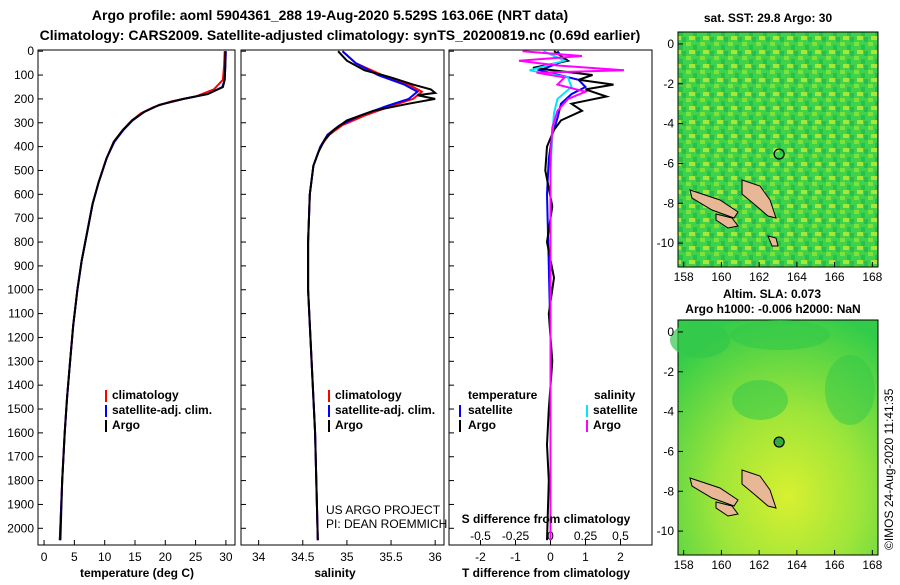 The height and width of the screenshot is (585, 900). What do you see at coordinates (20, 361) in the screenshot?
I see `y-tick-label: 1300` at bounding box center [20, 361].